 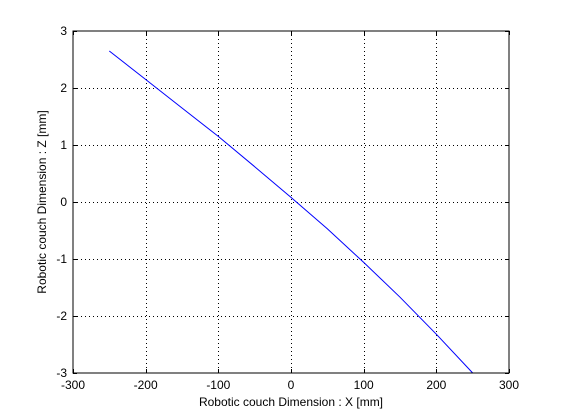 I want to click on x-tick-label: -200, so click(x=146, y=385).